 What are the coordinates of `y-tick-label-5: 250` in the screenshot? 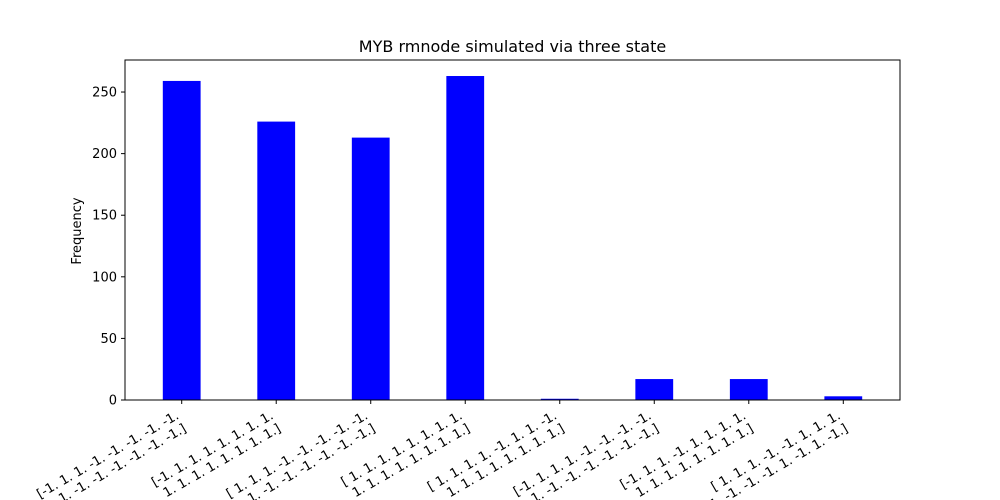 It's located at (104, 93).